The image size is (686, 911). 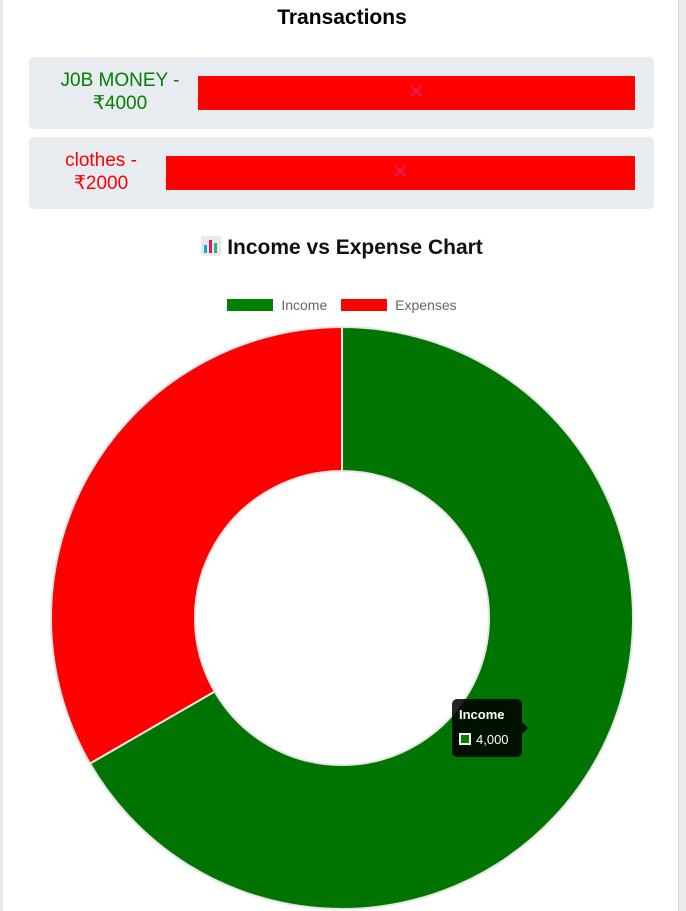 I want to click on tooltip-title: Income, so click(x=482, y=714).